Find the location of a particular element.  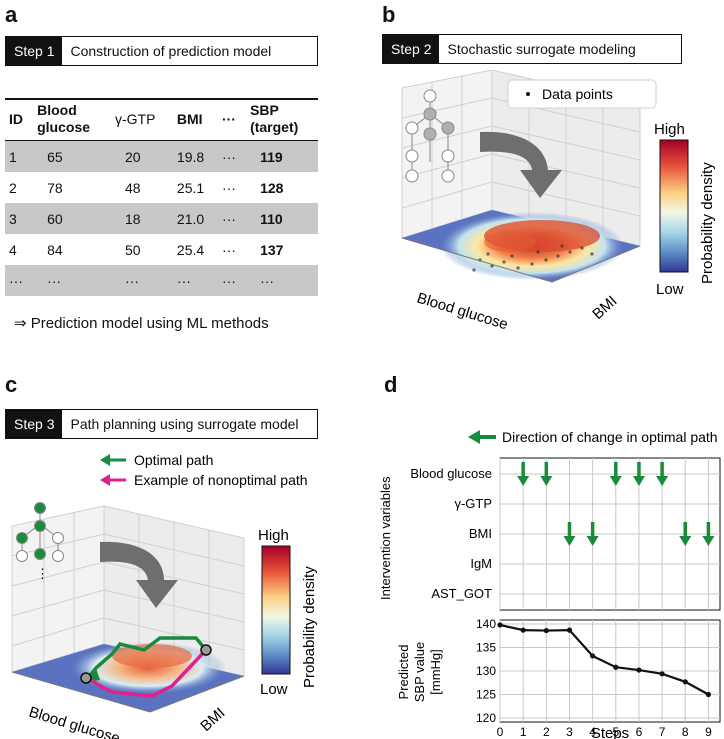

intervention-arrows is located at coordinates (616, 504).